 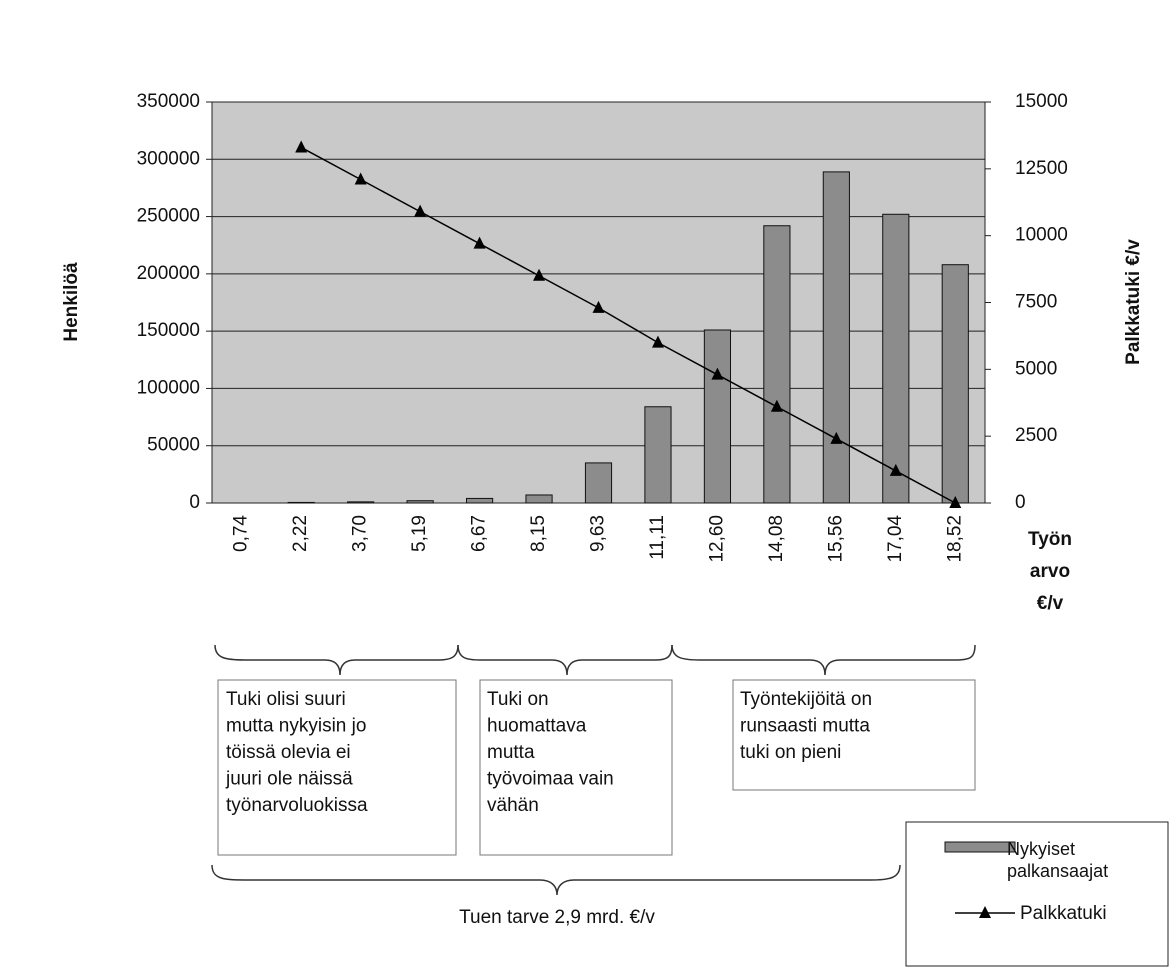 I want to click on annotation-text: Tuki olisi suuri, so click(x=286, y=699).